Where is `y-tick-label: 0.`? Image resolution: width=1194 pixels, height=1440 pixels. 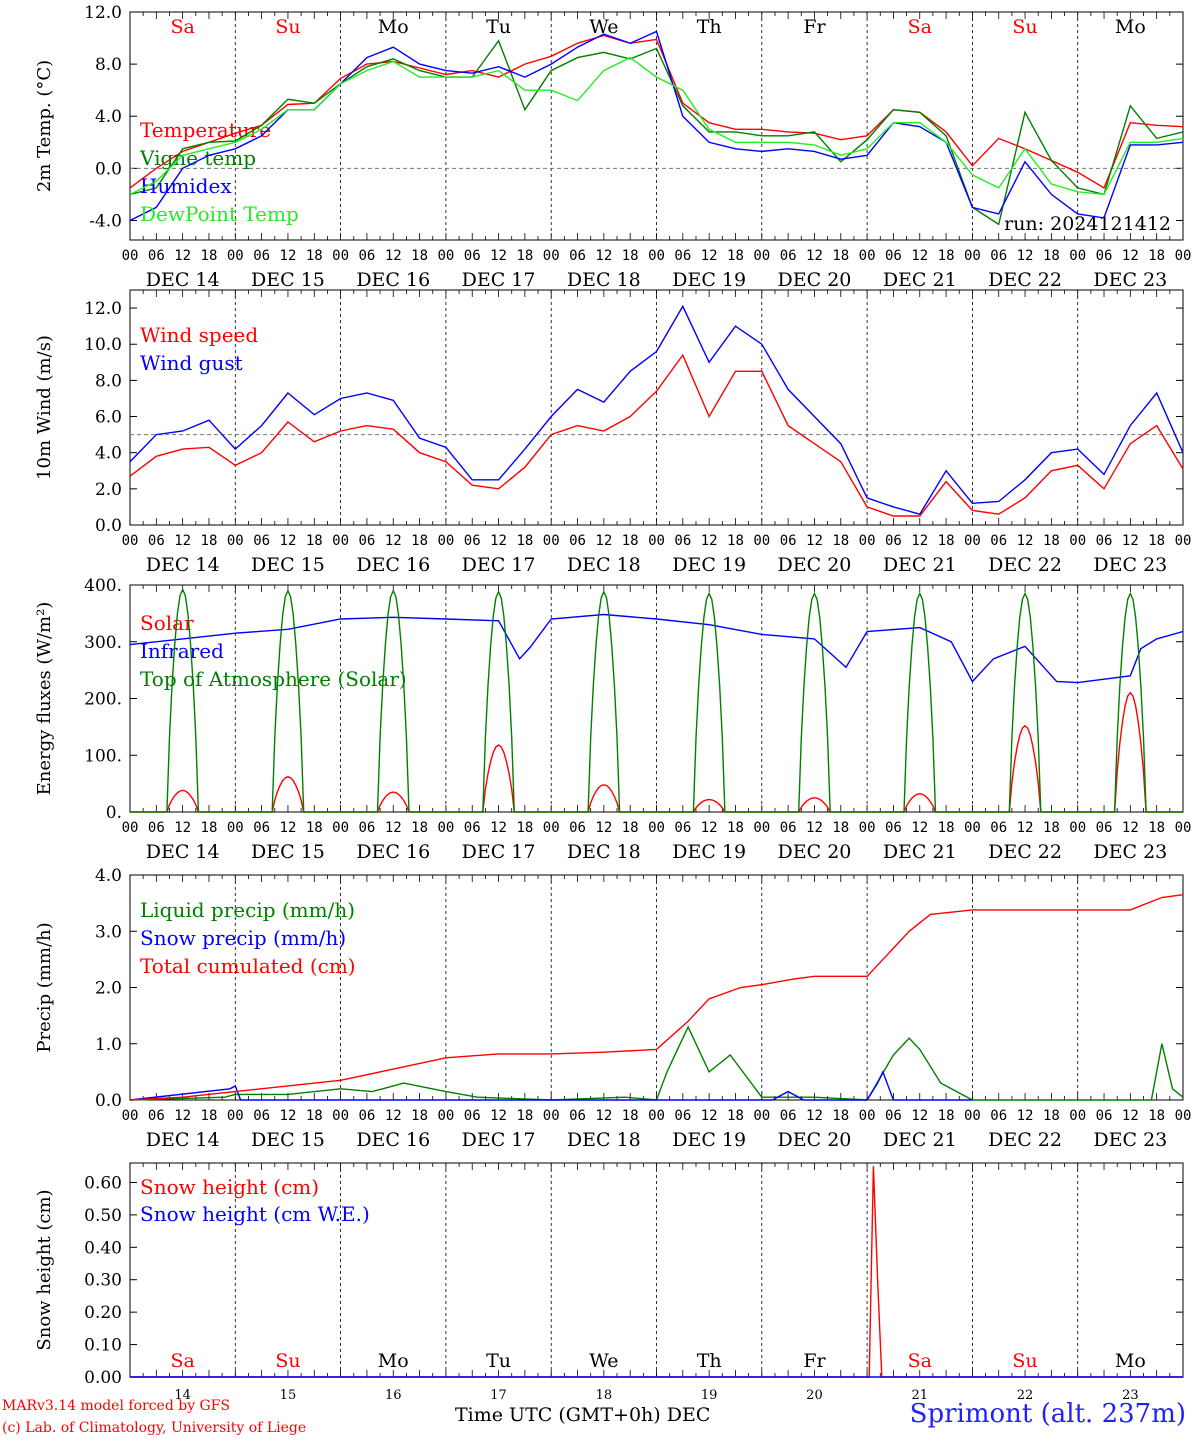
y-tick-label: 0. is located at coordinates (114, 813).